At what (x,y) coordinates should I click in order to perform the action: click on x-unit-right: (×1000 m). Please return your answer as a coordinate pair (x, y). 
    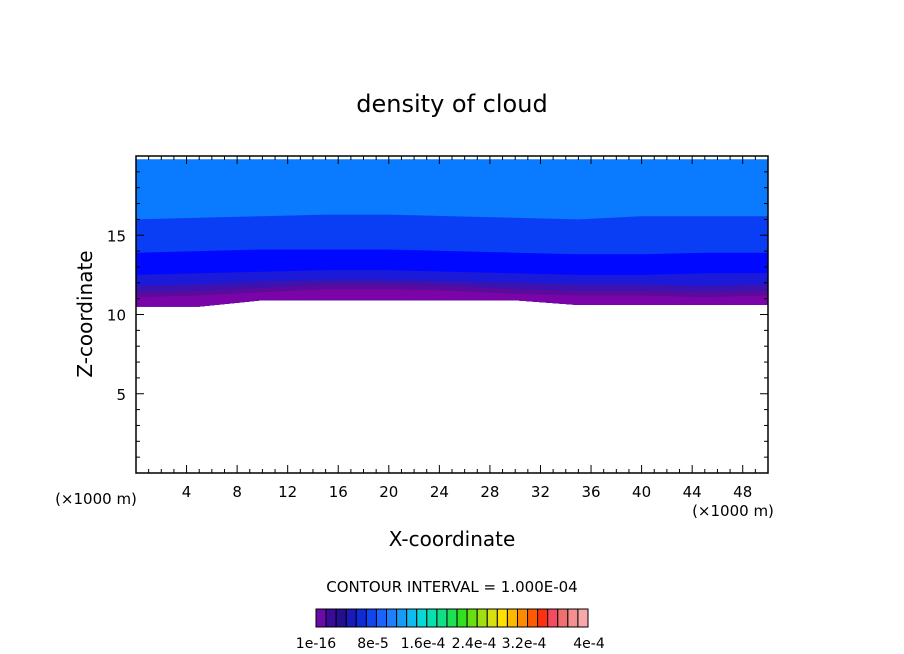
    Looking at the image, I should click on (733, 511).